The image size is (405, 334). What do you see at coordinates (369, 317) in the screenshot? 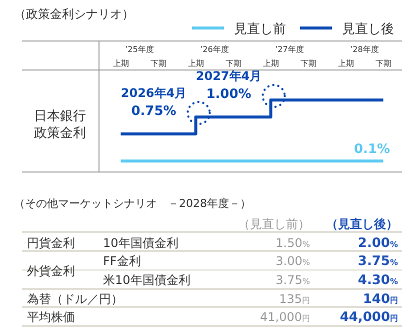
I see `text: 44,000円` at bounding box center [369, 317].